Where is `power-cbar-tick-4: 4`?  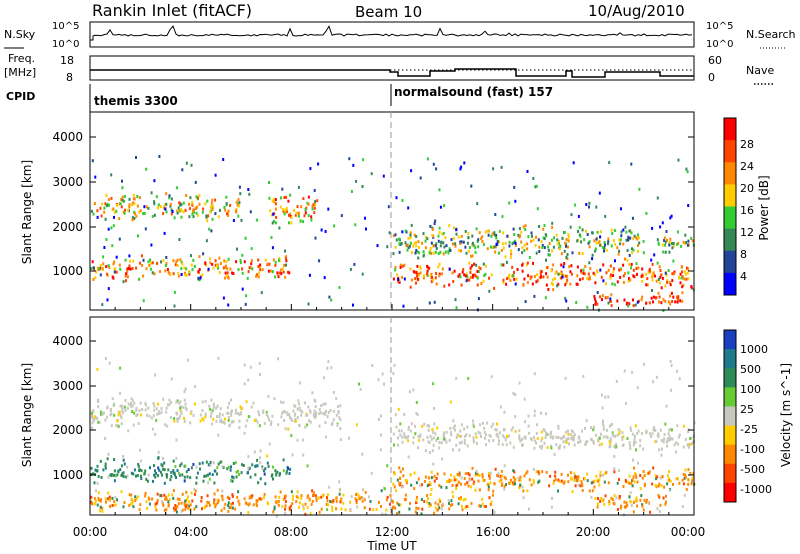
power-cbar-tick-4: 4 is located at coordinates (743, 276).